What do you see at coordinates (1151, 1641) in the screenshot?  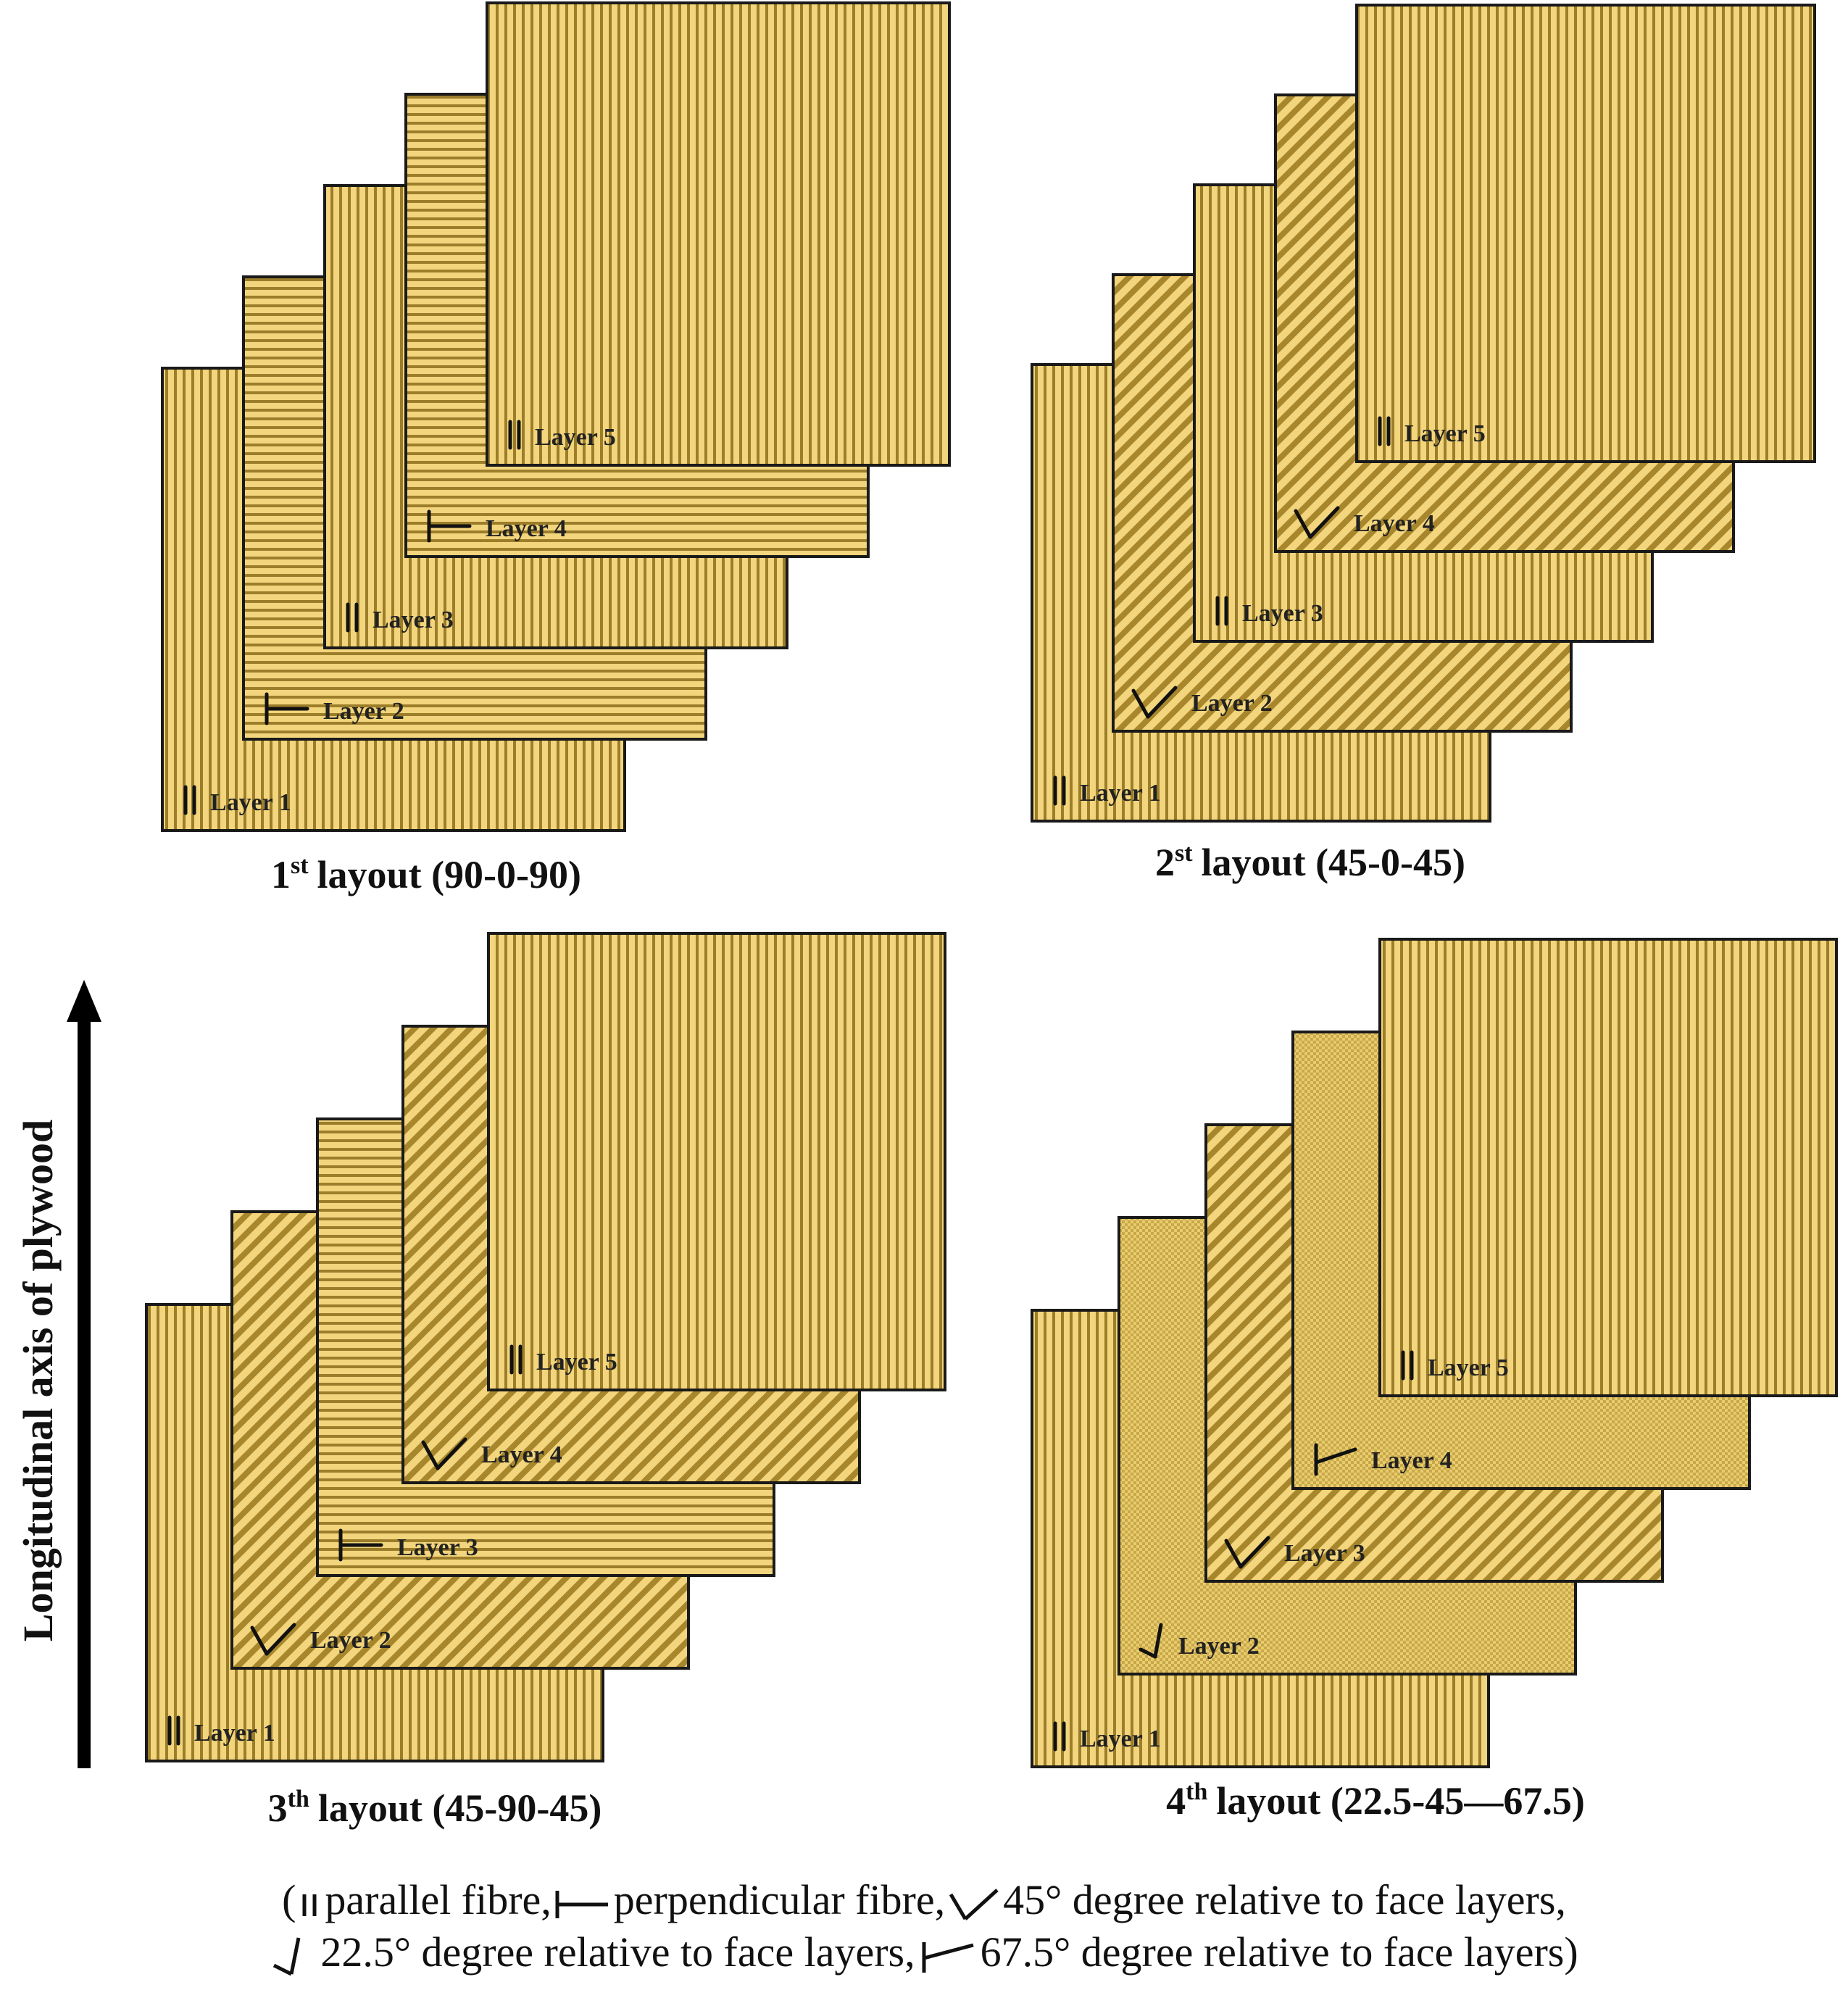 I see `deg22-fibre-symbol` at bounding box center [1151, 1641].